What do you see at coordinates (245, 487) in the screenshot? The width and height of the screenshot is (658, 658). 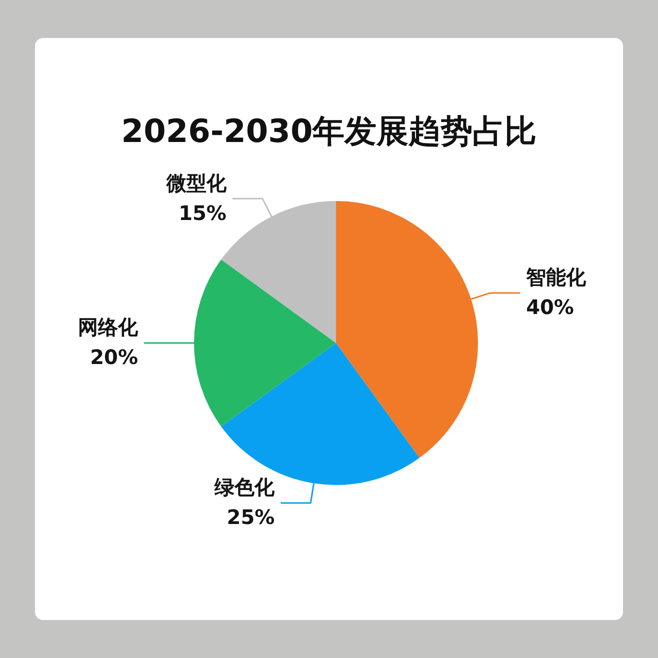 I see `slice-label: 绿色化` at bounding box center [245, 487].